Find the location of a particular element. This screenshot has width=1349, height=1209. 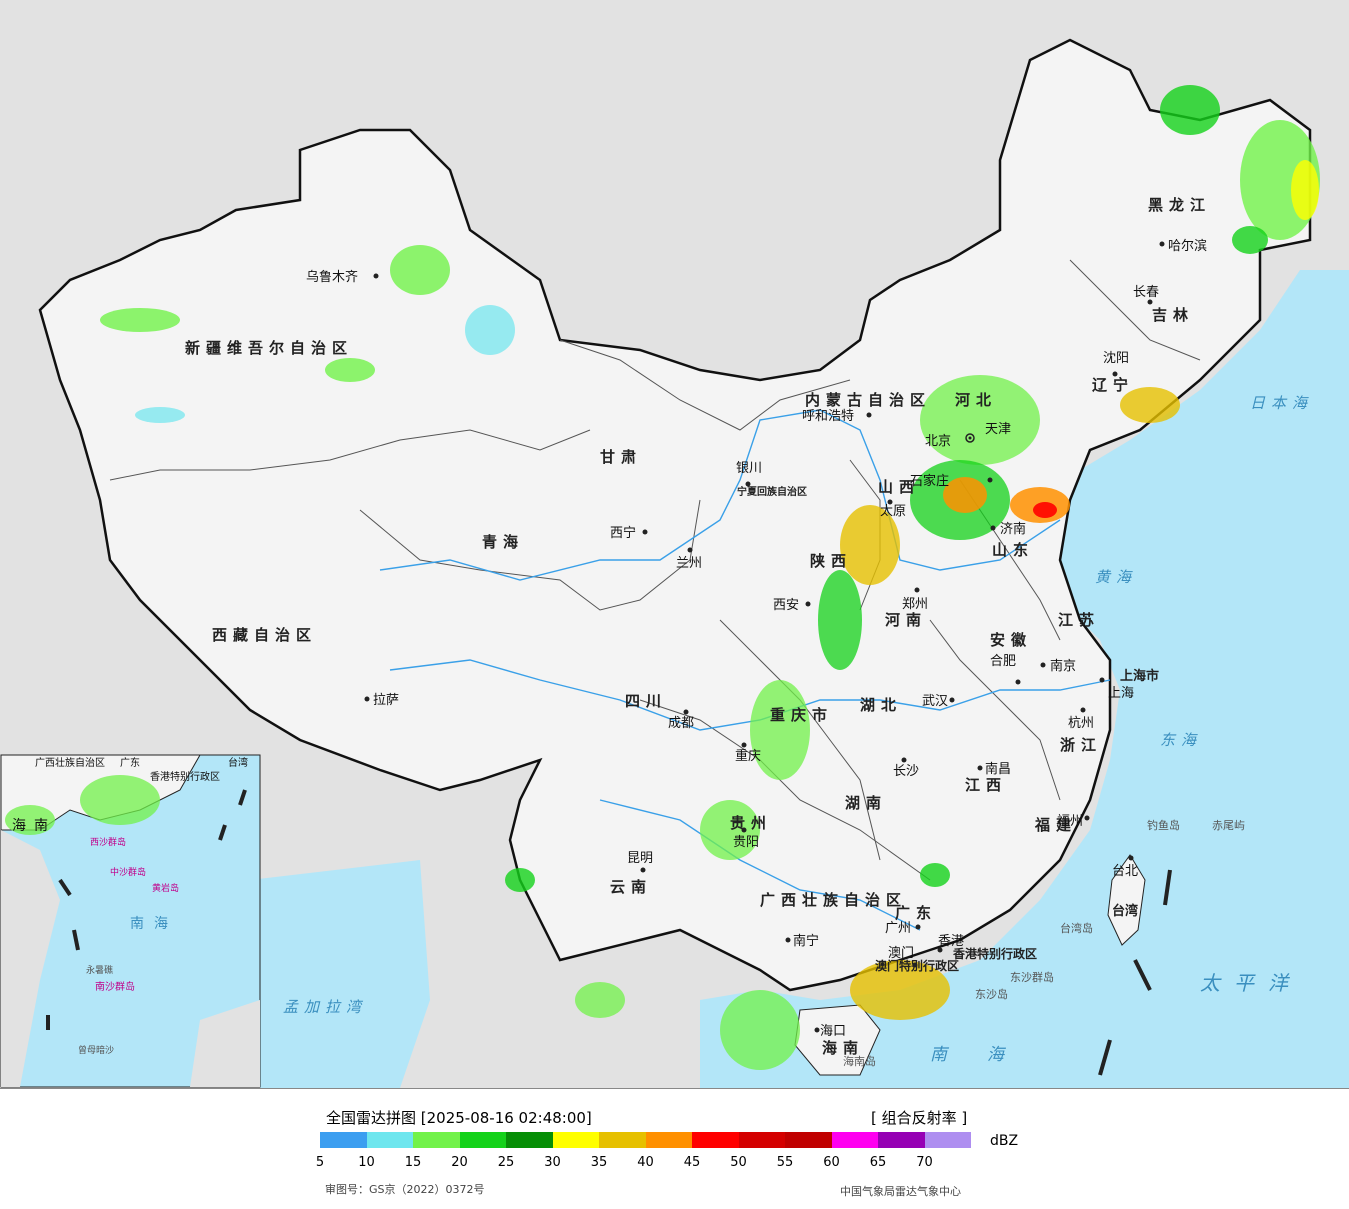

island-label: 台湾岛 is located at coordinates (1076, 928).